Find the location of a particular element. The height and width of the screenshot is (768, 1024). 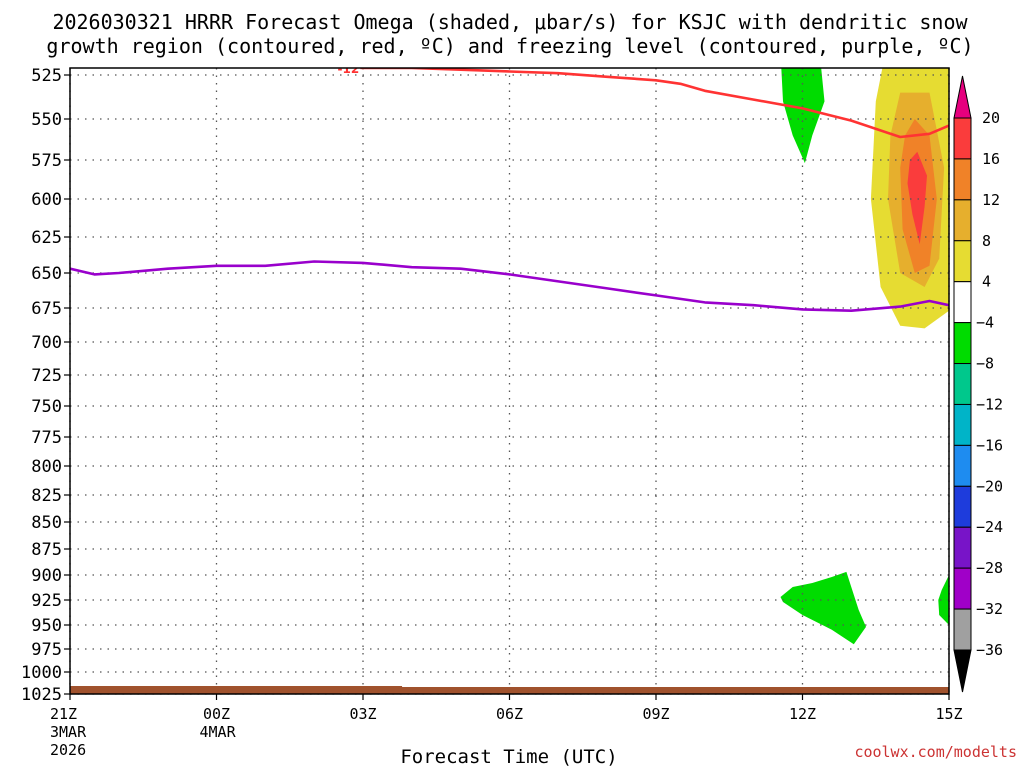

x-tick-label: 00Z is located at coordinates (216, 714).